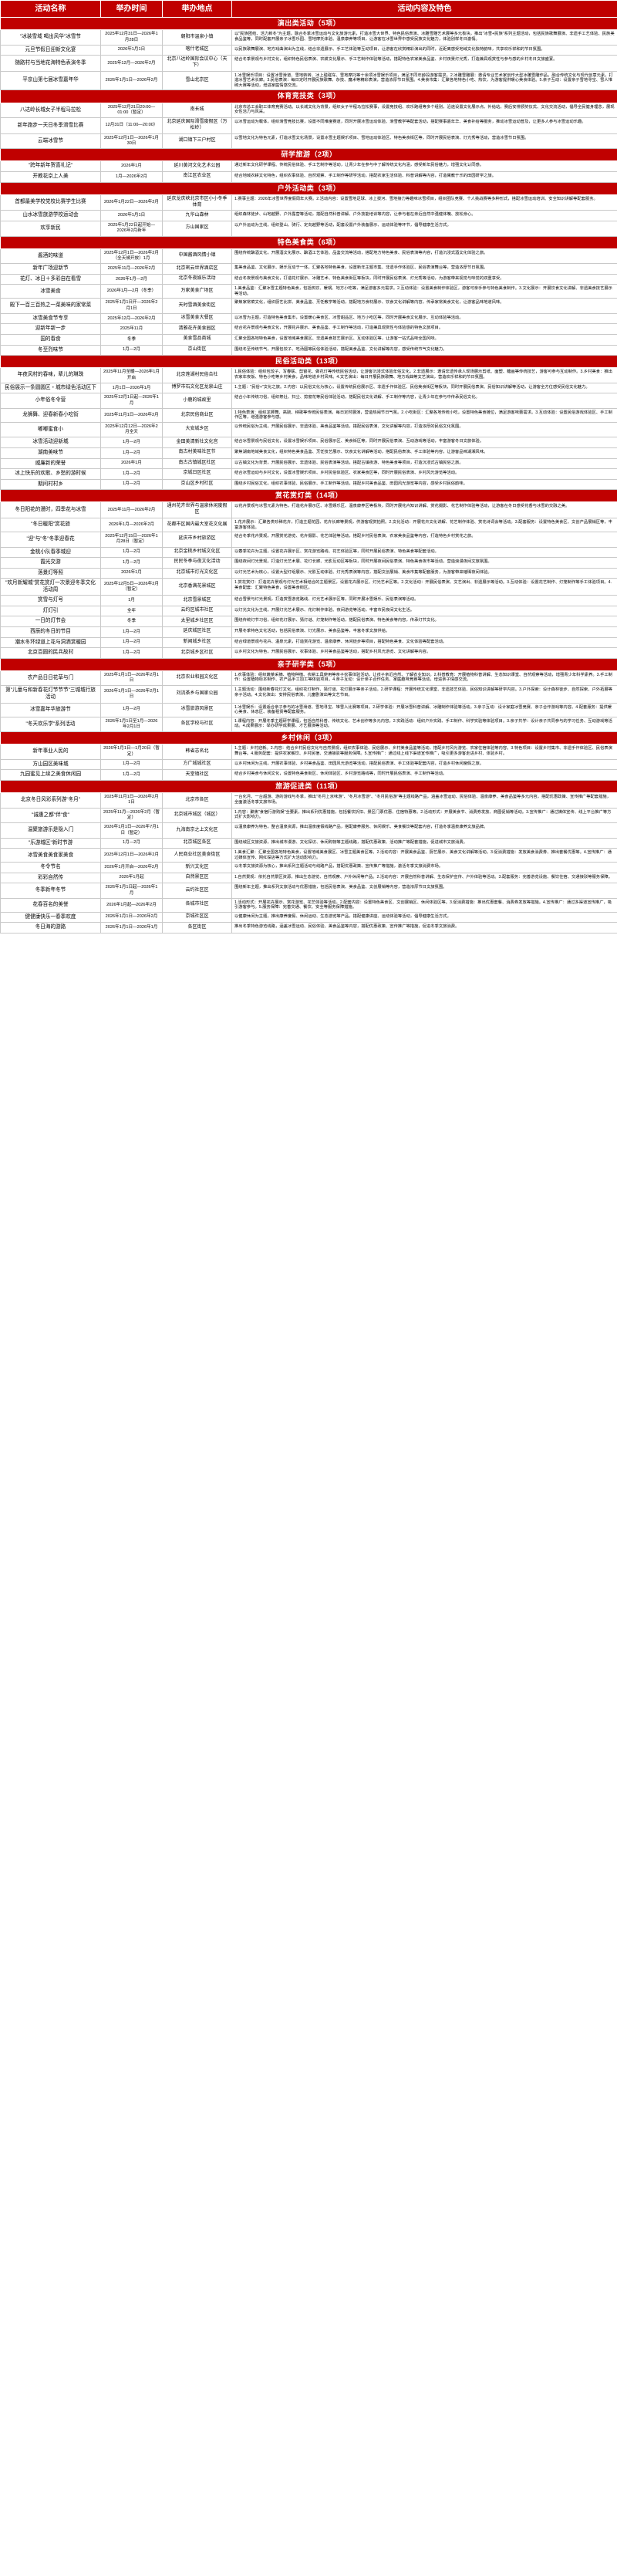  I want to click on activity-name: "冬日暖阳"赏花旅, so click(51, 525).